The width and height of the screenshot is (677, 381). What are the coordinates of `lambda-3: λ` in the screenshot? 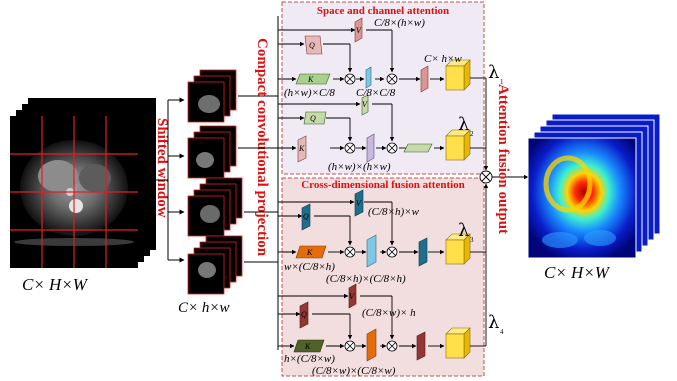 It's located at (463, 230).